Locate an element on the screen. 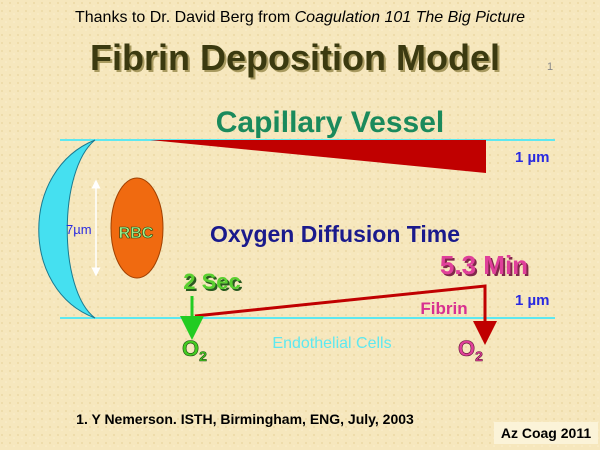 The image size is (600, 450). title-note: 1 is located at coordinates (550, 67).